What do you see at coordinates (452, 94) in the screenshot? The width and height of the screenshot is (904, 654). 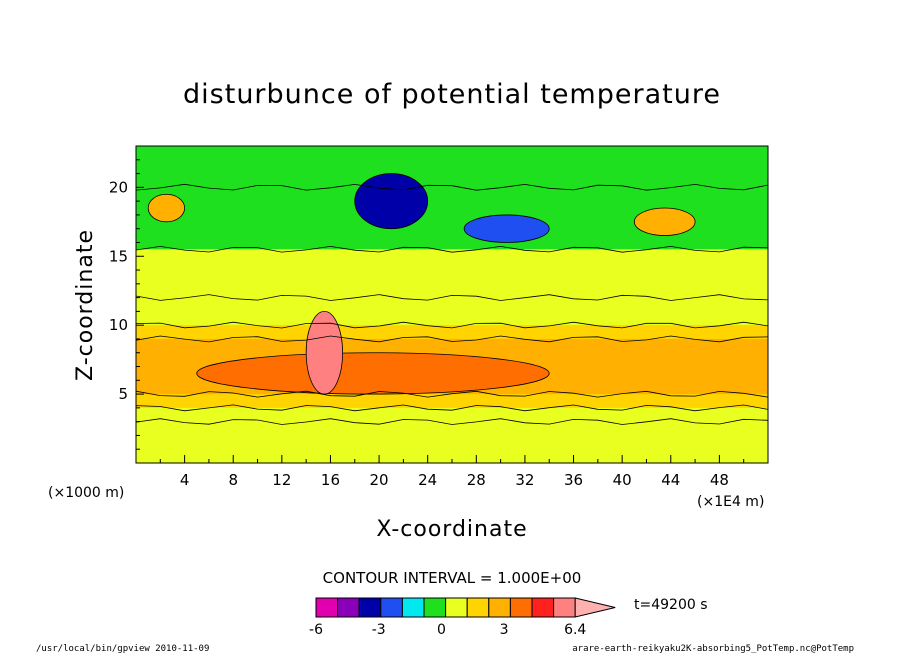 I see `chart-title: disturbunce of potential temperature` at bounding box center [452, 94].